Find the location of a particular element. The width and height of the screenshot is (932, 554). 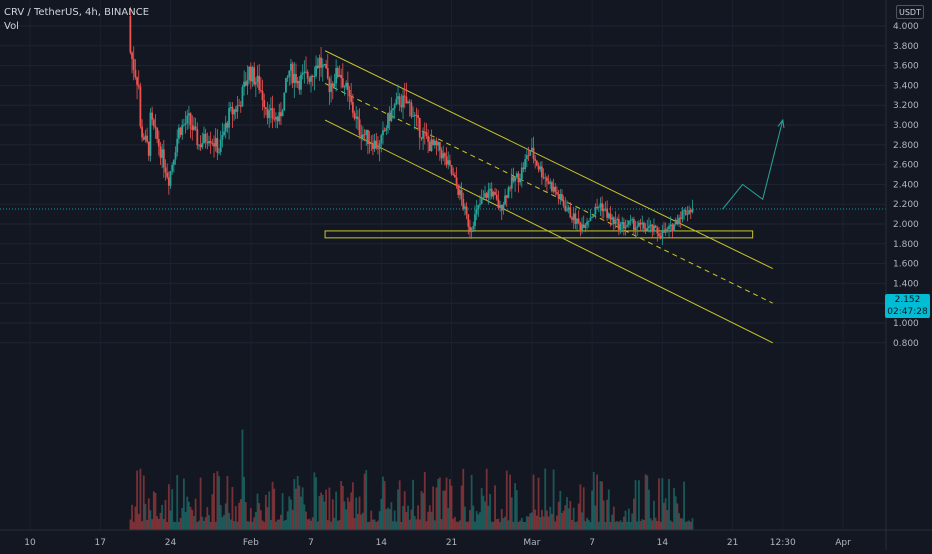

volume-indicator-label: Vol is located at coordinates (76, 27).